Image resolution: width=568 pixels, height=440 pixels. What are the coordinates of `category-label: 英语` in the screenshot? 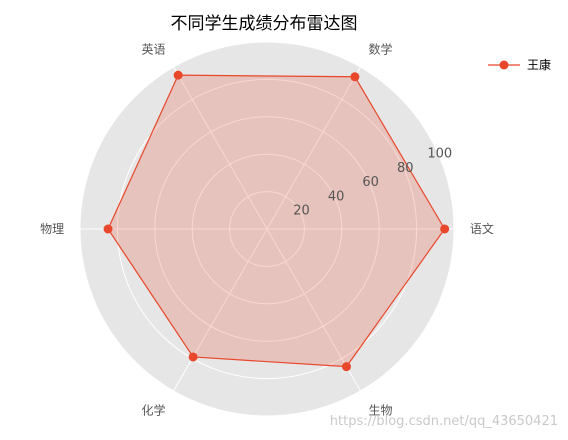 It's located at (154, 49).